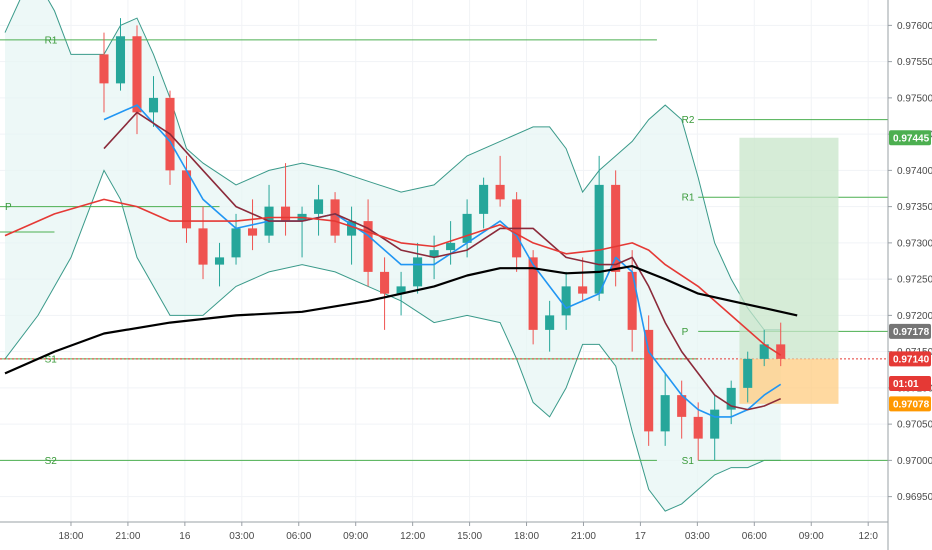 This screenshot has width=932, height=550. Describe the element at coordinates (185, 536) in the screenshot. I see `x-tick-label: 16` at that location.